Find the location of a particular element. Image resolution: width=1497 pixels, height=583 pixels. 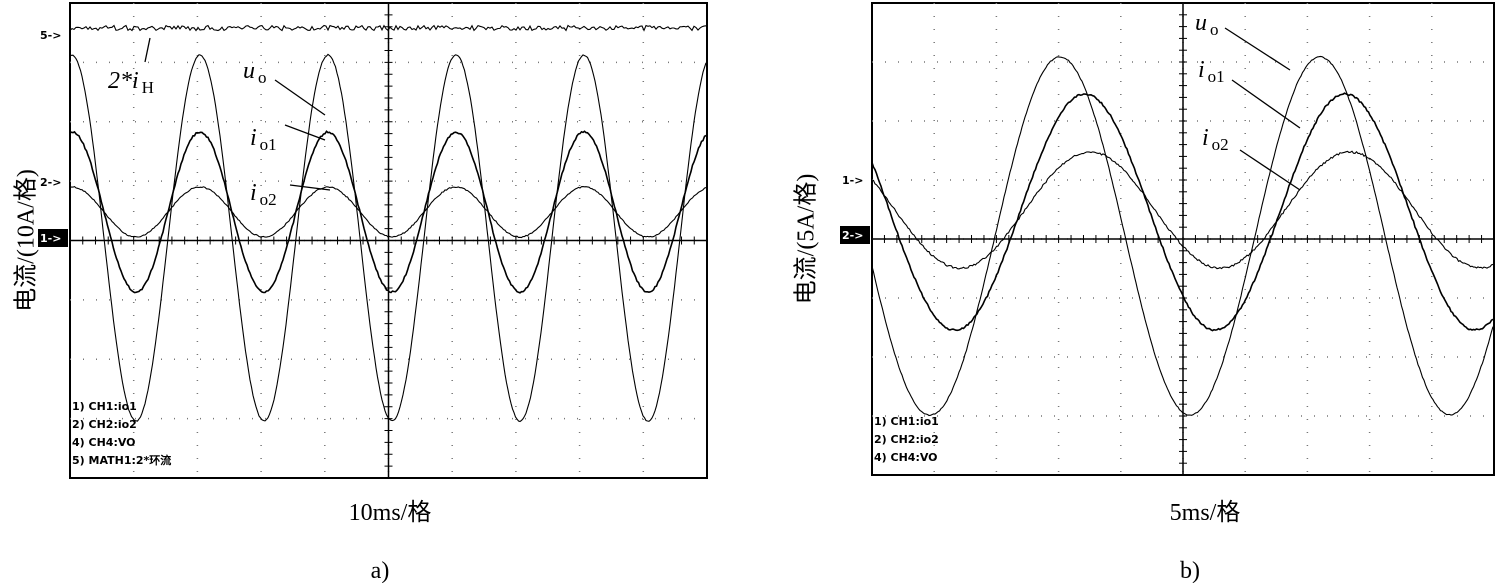

annotation-text: 2*i is located at coordinates (123, 81).